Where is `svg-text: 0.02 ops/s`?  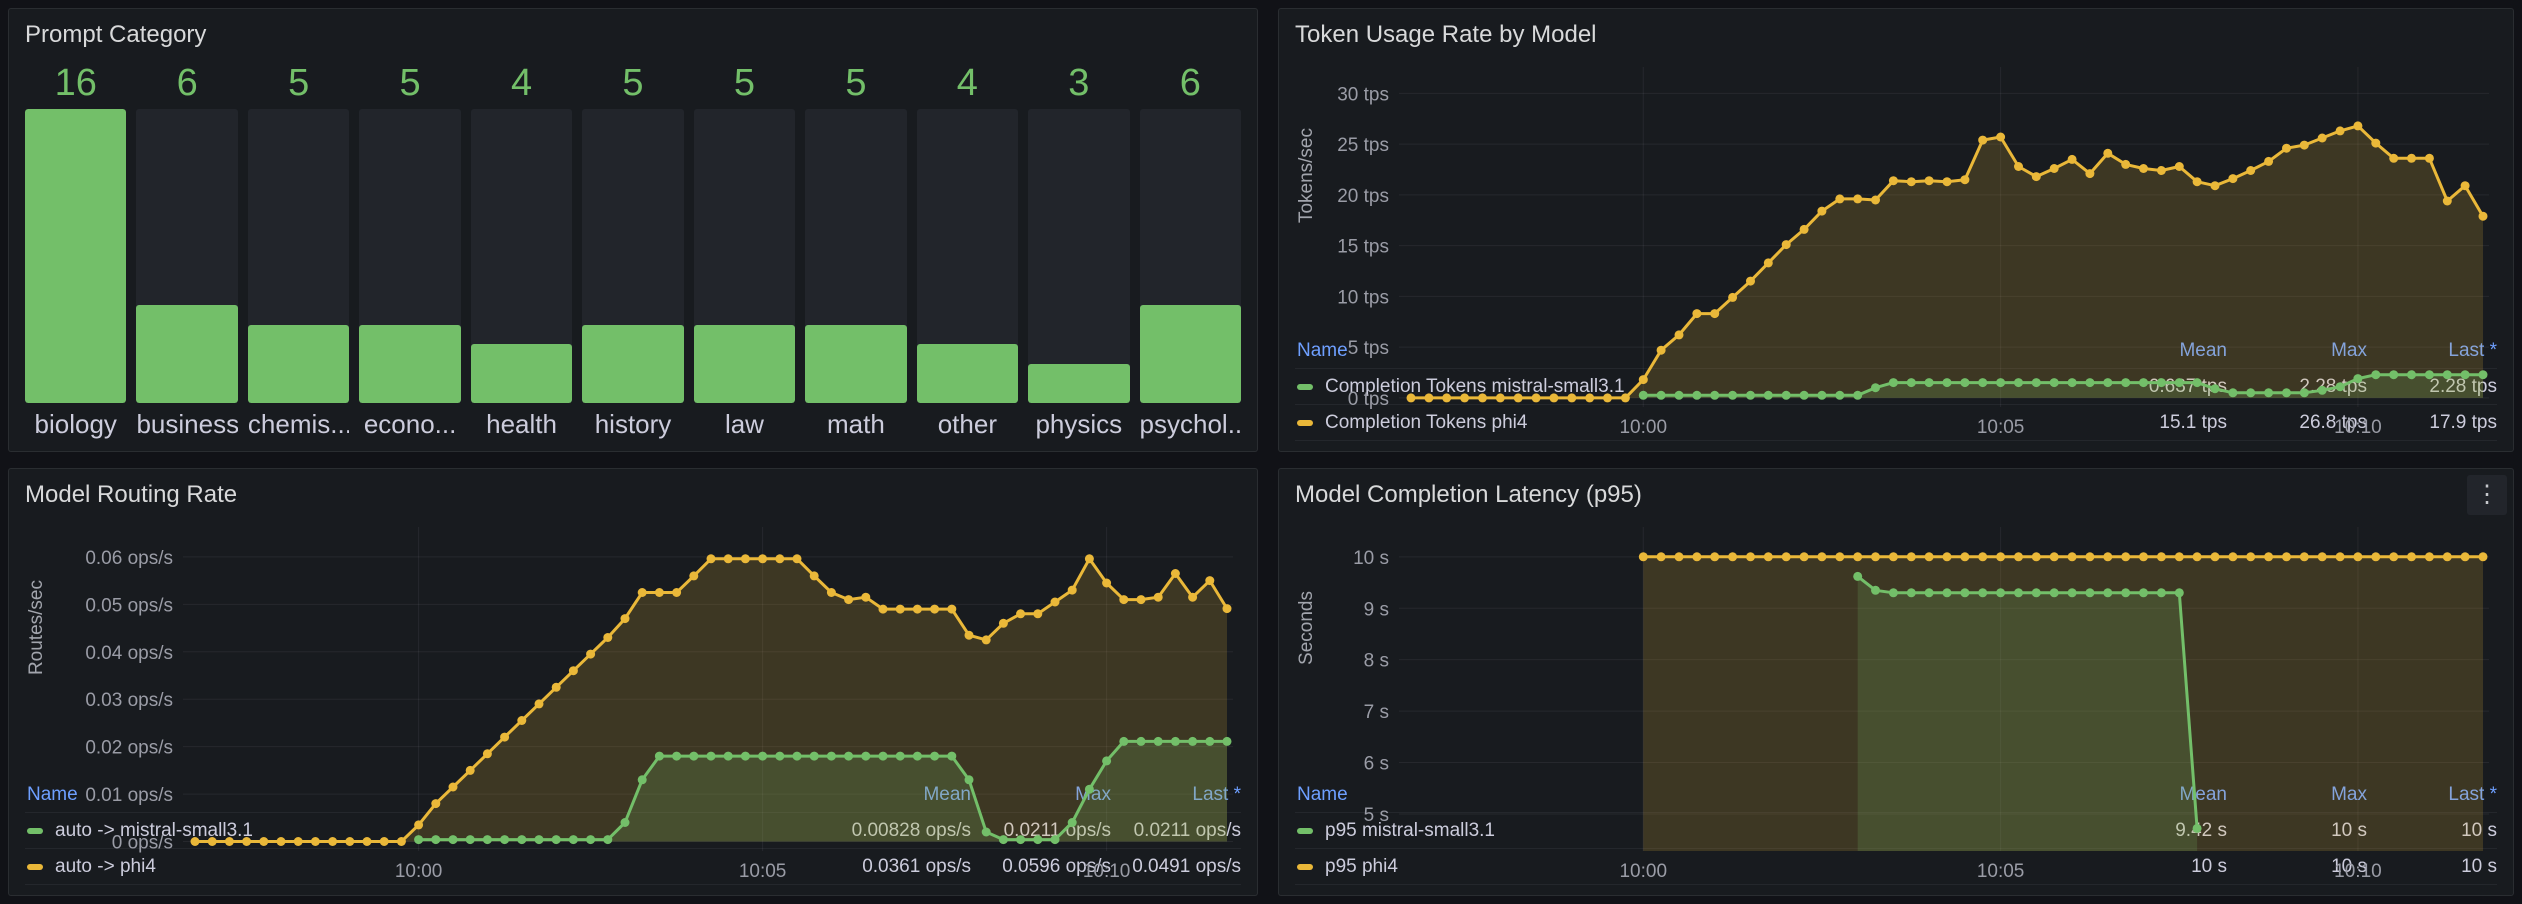
svg-text: 0.02 ops/s is located at coordinates (129, 748).